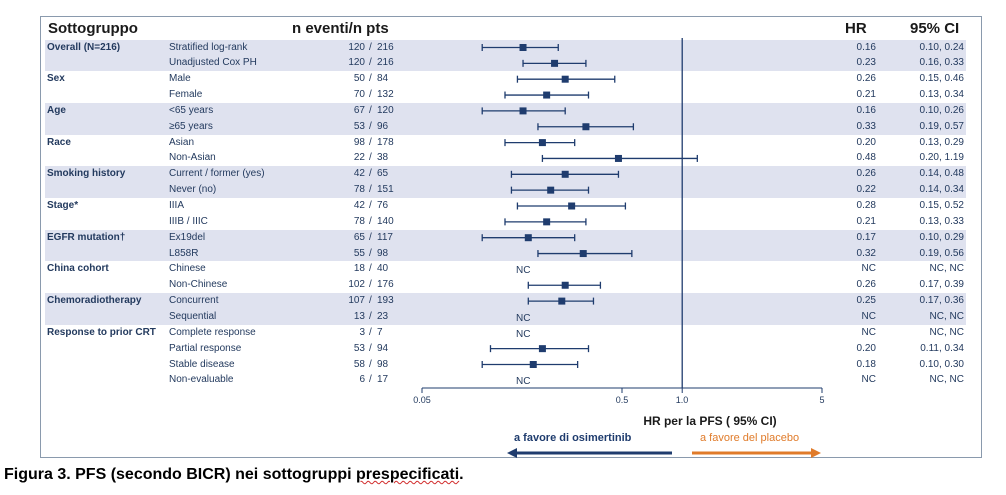  What do you see at coordinates (946, 380) in the screenshot?
I see `ci-value: NC, NC` at bounding box center [946, 380].